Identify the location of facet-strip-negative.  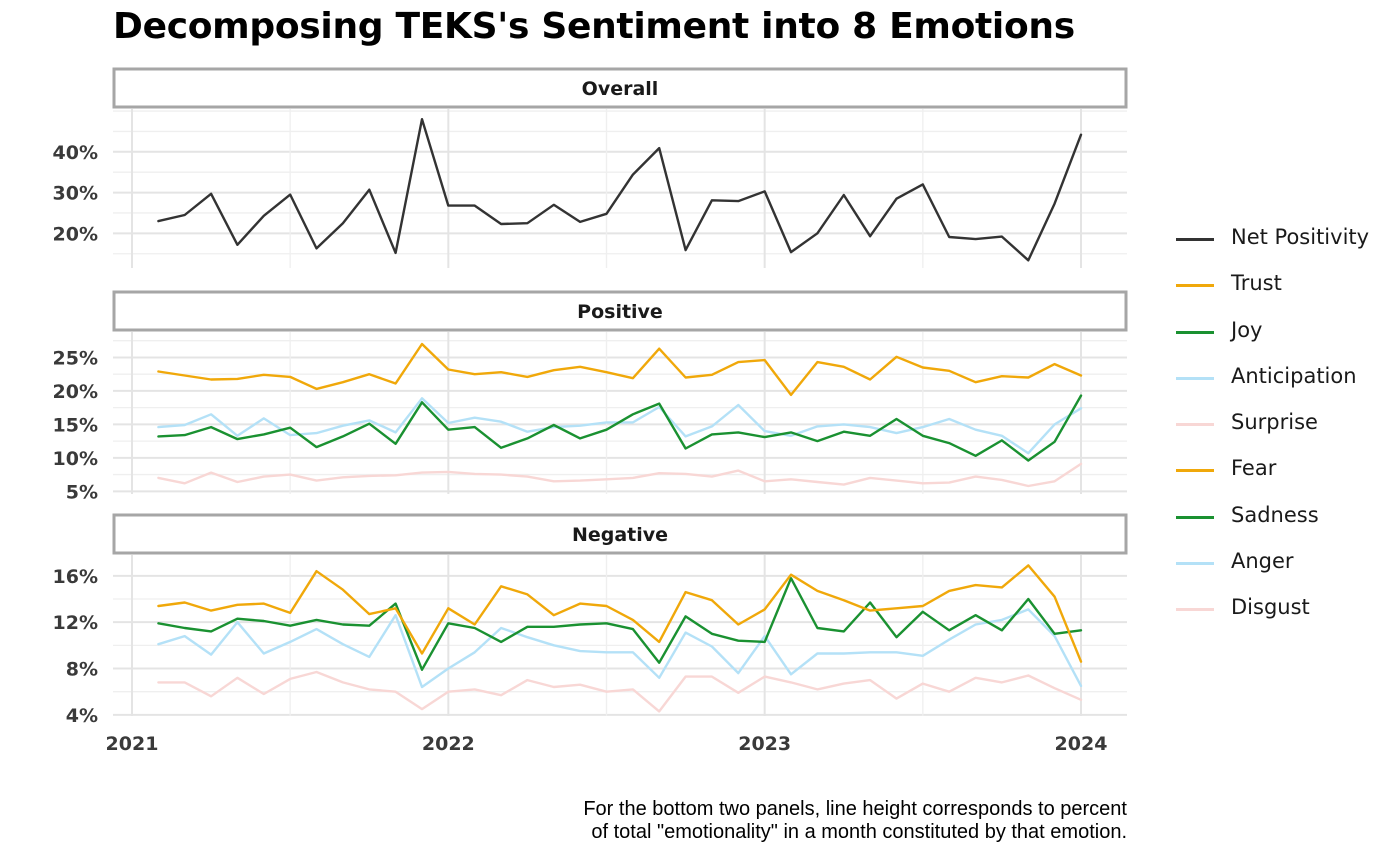
(620, 534).